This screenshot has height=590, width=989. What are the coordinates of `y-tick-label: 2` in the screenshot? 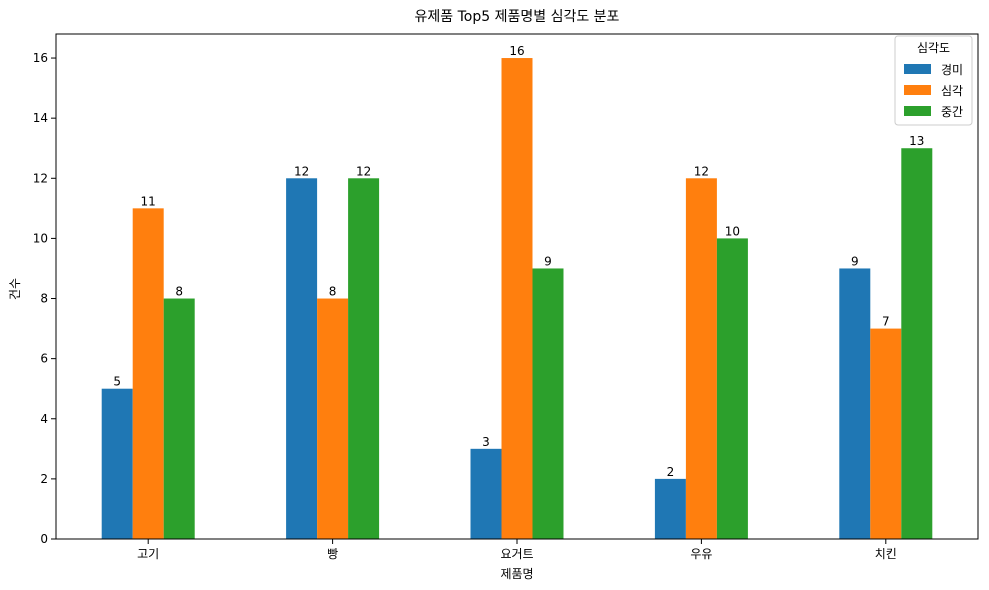 It's located at (44, 479).